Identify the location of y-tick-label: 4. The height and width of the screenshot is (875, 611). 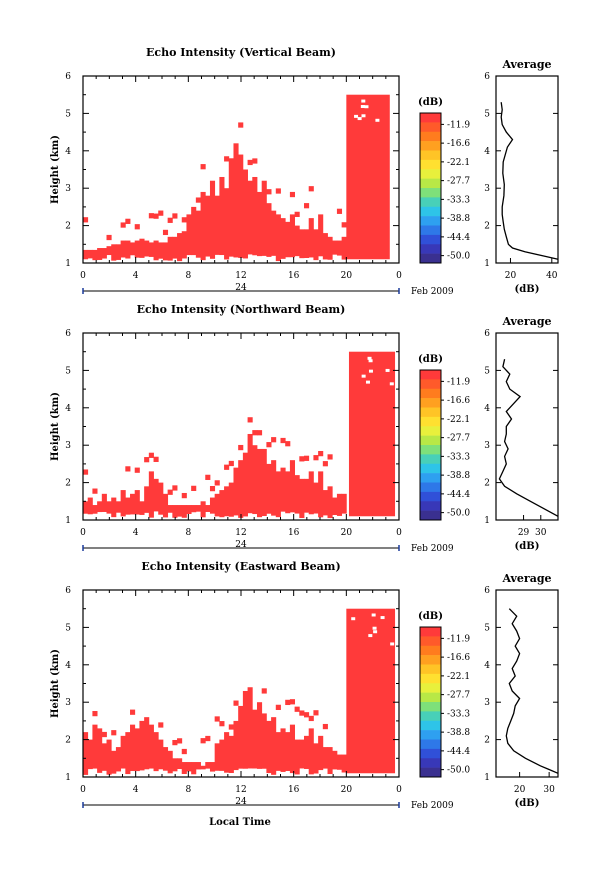
(68, 409).